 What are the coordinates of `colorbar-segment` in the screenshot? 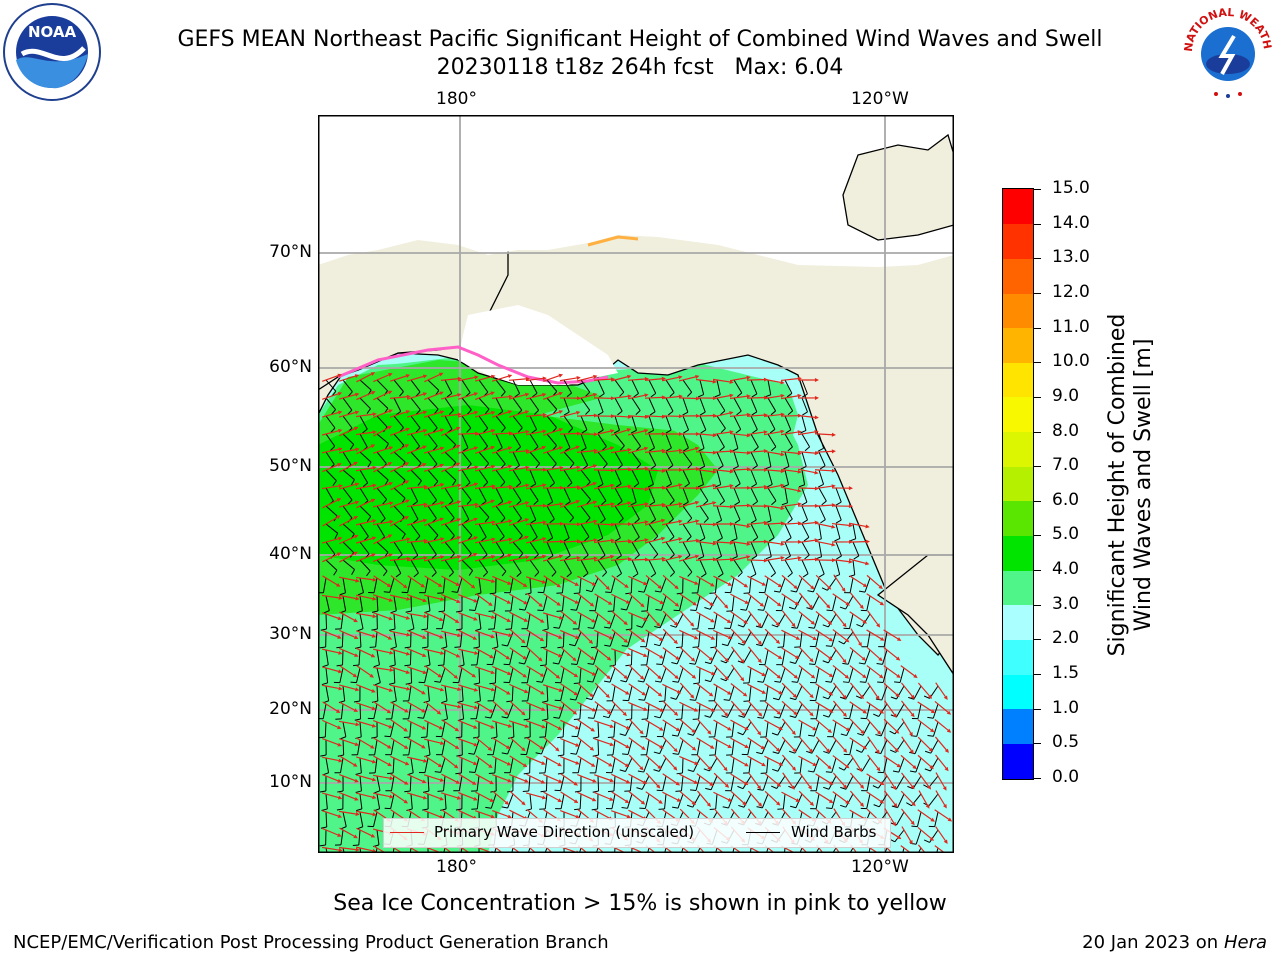 It's located at (1018, 241).